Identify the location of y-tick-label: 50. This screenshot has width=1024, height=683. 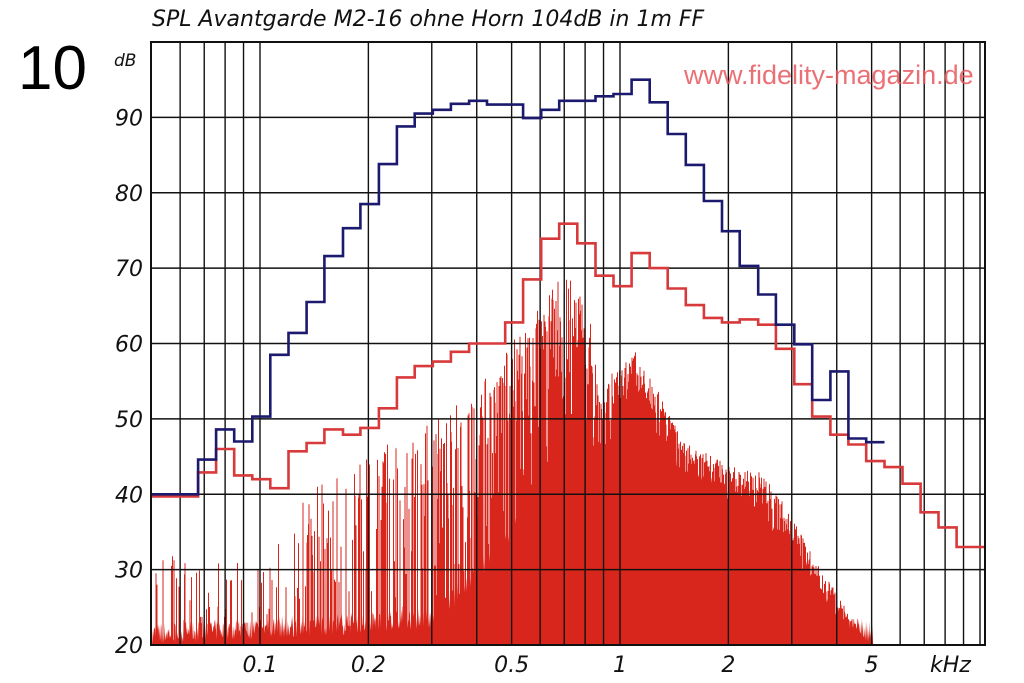
(129, 420).